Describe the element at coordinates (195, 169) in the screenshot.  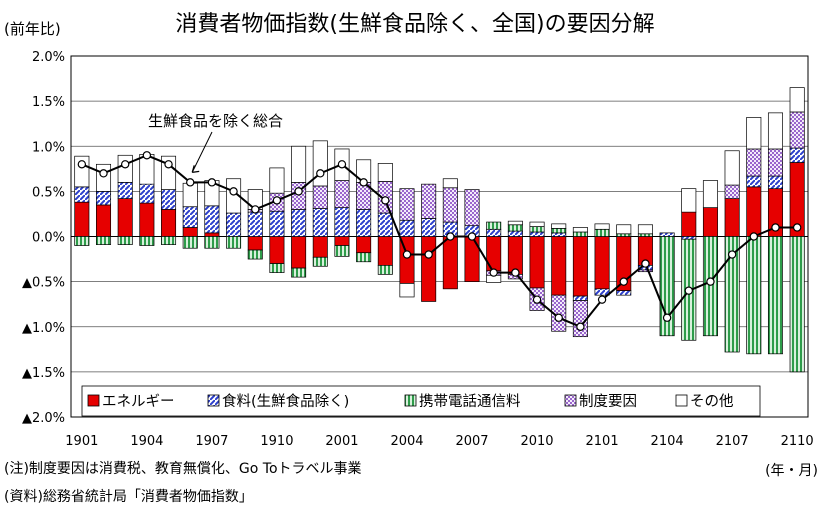
I see `annotation-arrowhead` at that location.